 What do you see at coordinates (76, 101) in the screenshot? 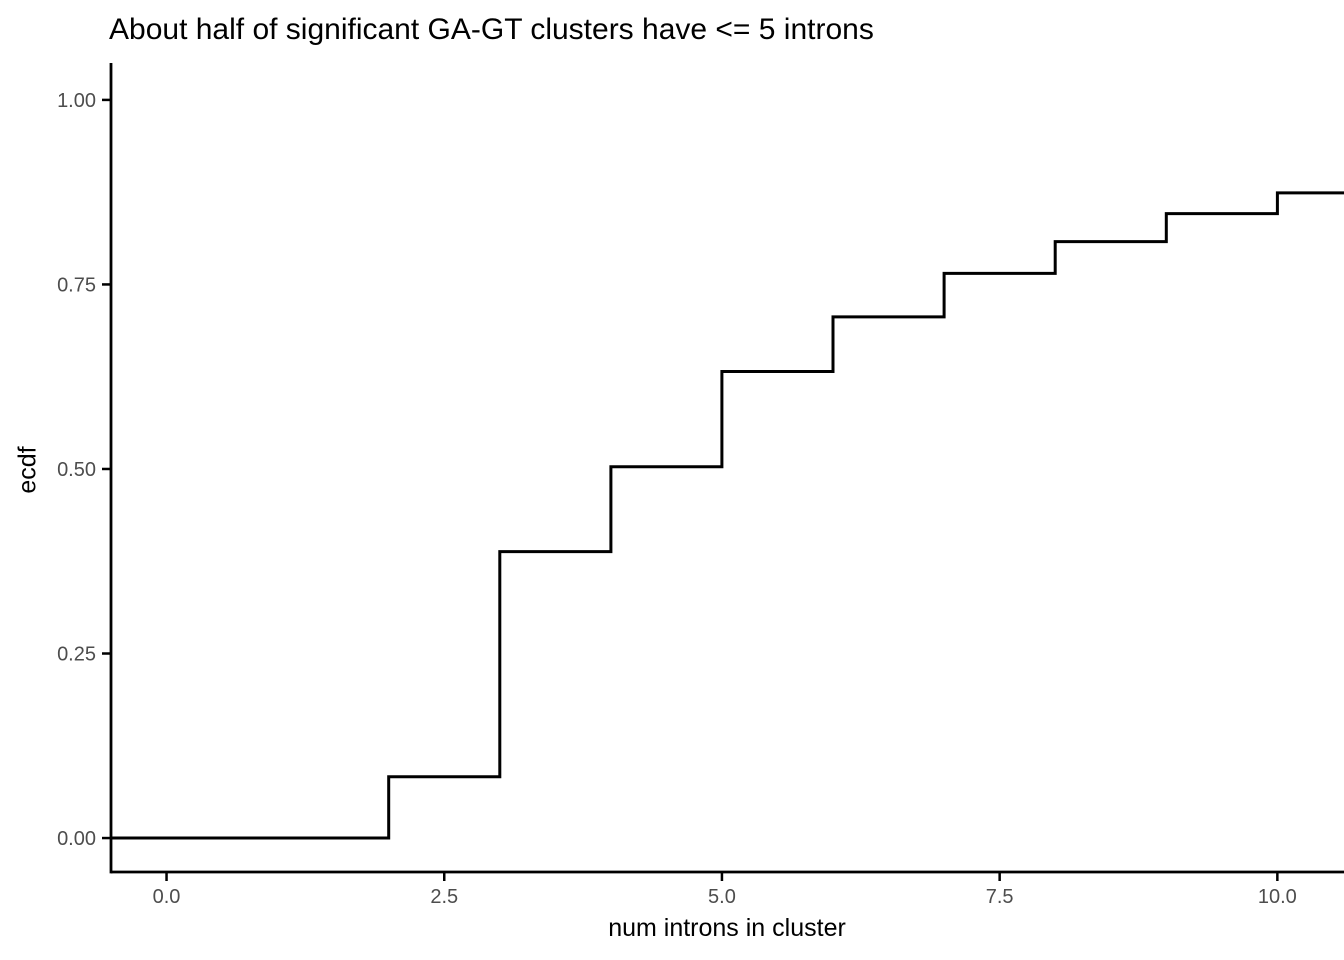
I see `y-tick-label: 1.00` at bounding box center [76, 101].